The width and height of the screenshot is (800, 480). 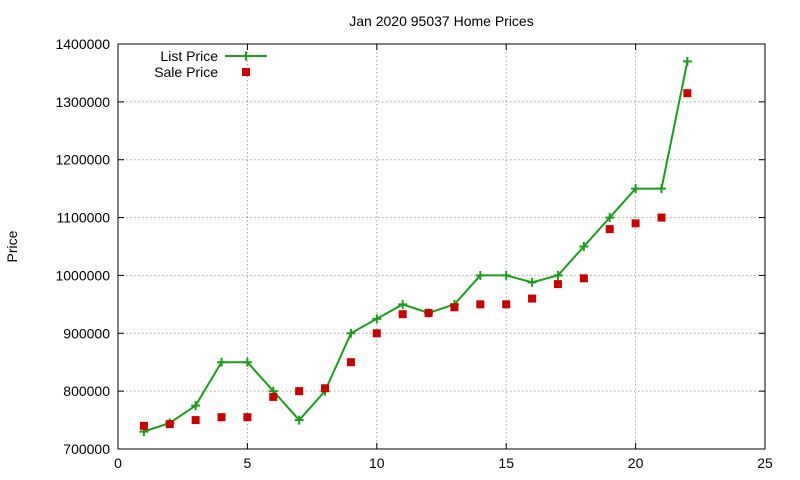 I want to click on y-tick-label: 1200000, so click(x=82, y=160).